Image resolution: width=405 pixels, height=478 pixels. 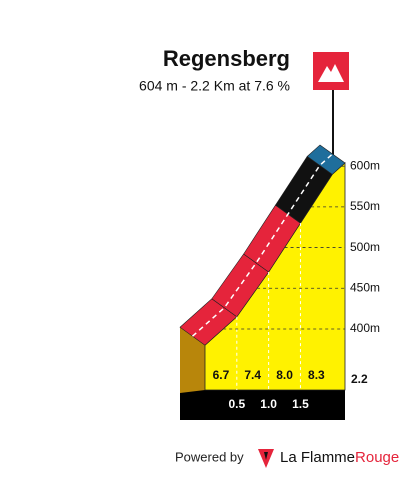 I want to click on y-tick-label: 550m, so click(x=365, y=206).